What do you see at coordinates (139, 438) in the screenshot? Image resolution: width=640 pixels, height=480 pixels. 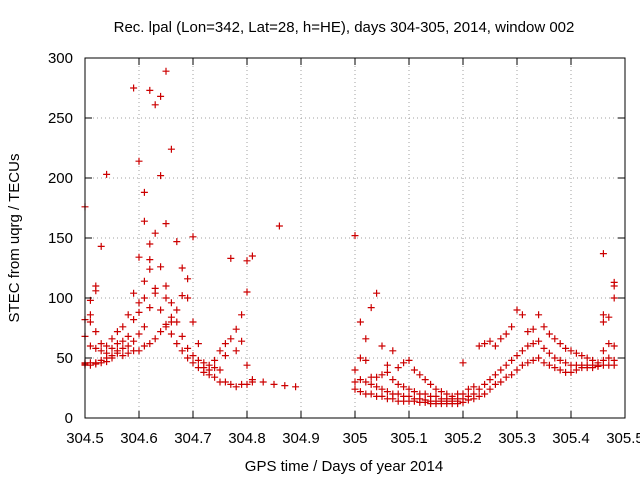 I see `x-tick-label: 304.6` at bounding box center [139, 438].